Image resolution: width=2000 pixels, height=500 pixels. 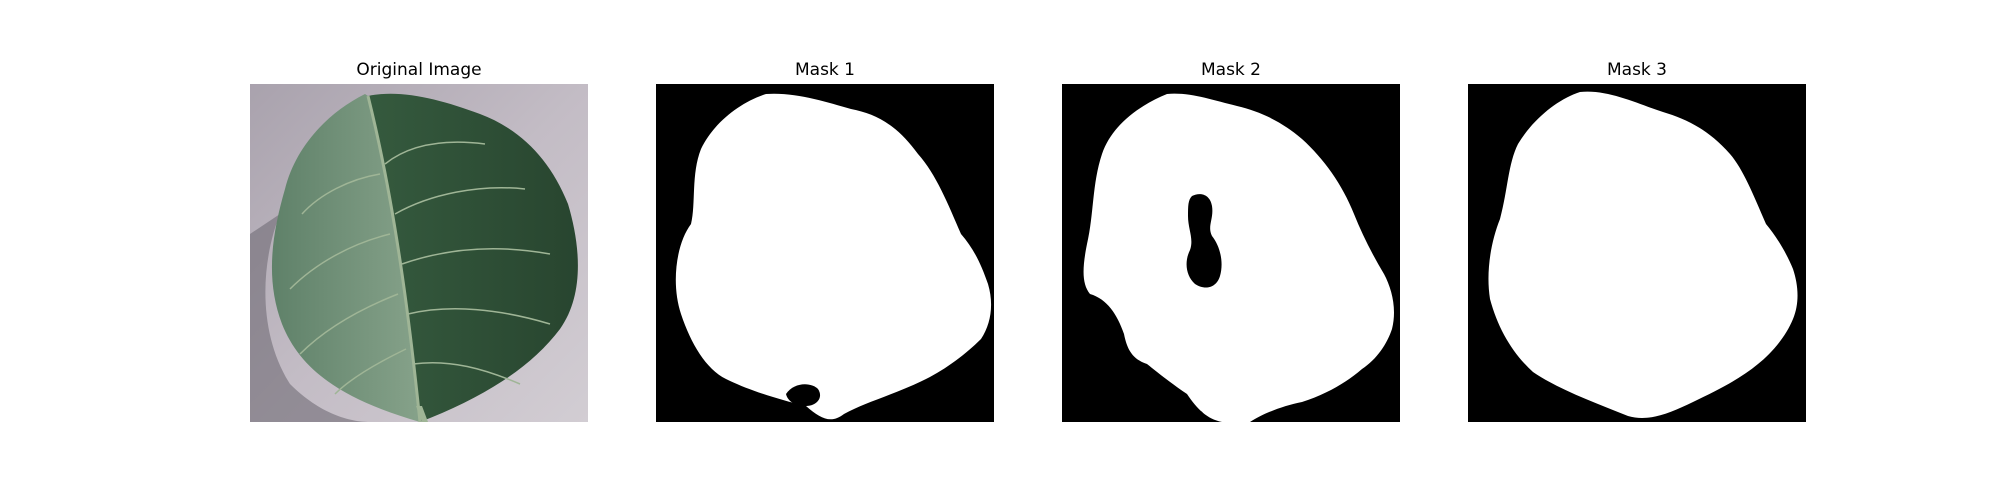 What do you see at coordinates (310, 318) in the screenshot?
I see `leaf-shadow` at bounding box center [310, 318].